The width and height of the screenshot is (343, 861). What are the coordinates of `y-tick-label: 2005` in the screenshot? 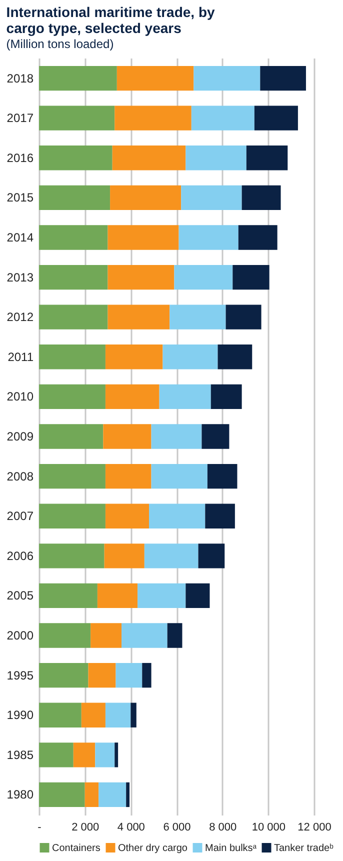 It's located at (20, 595).